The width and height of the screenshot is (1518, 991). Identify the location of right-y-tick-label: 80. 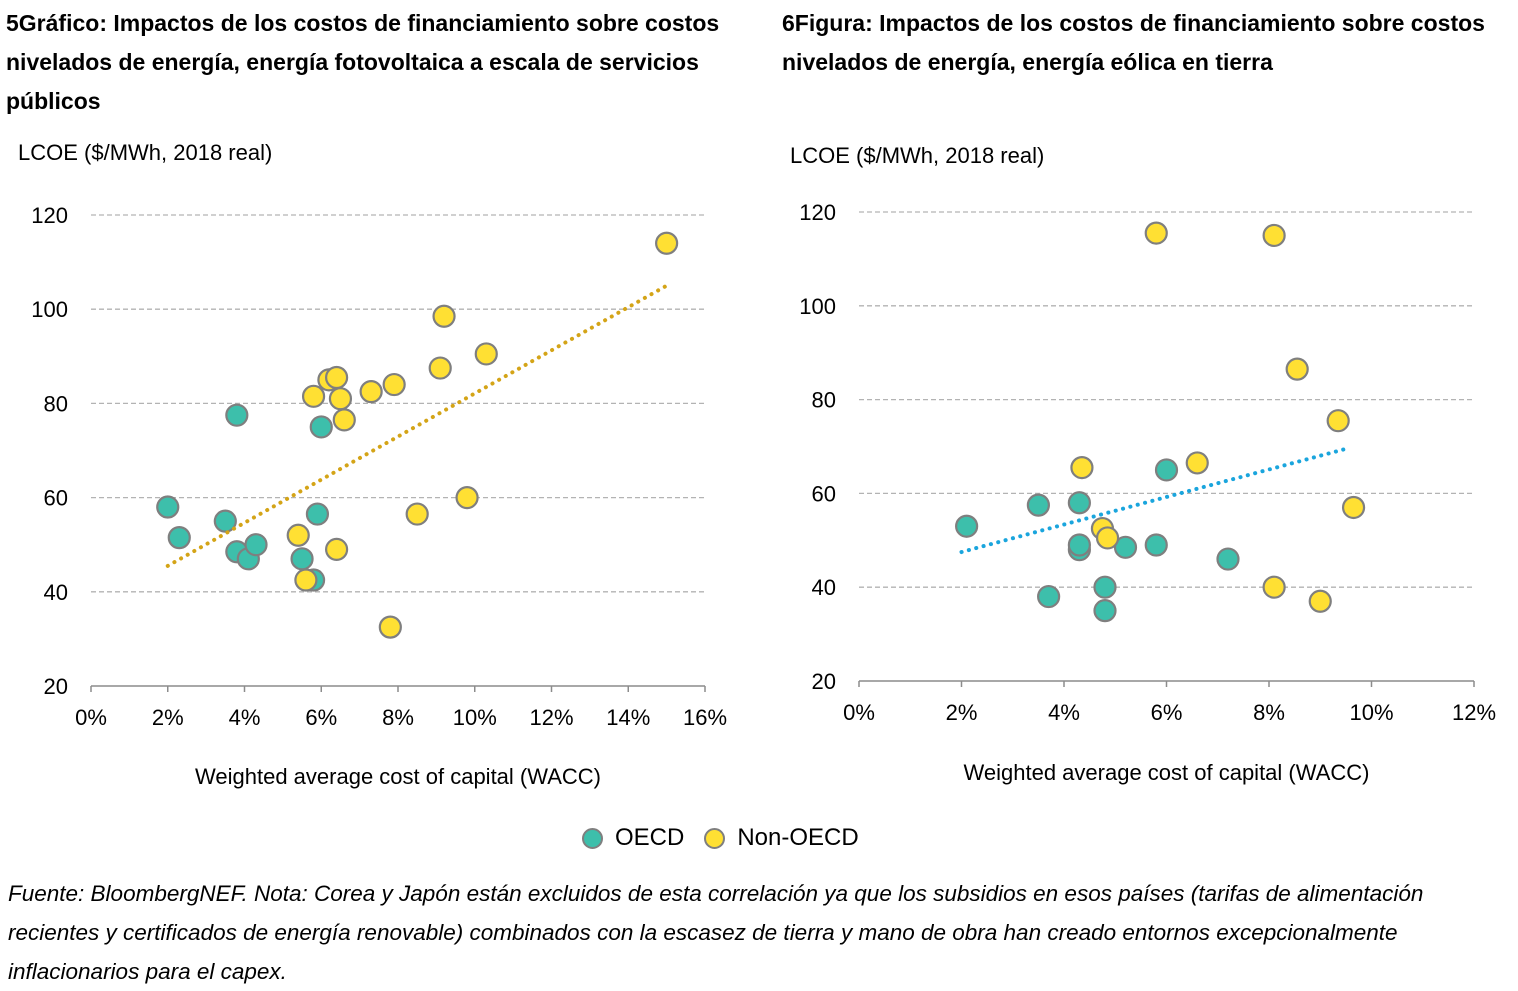
(824, 400).